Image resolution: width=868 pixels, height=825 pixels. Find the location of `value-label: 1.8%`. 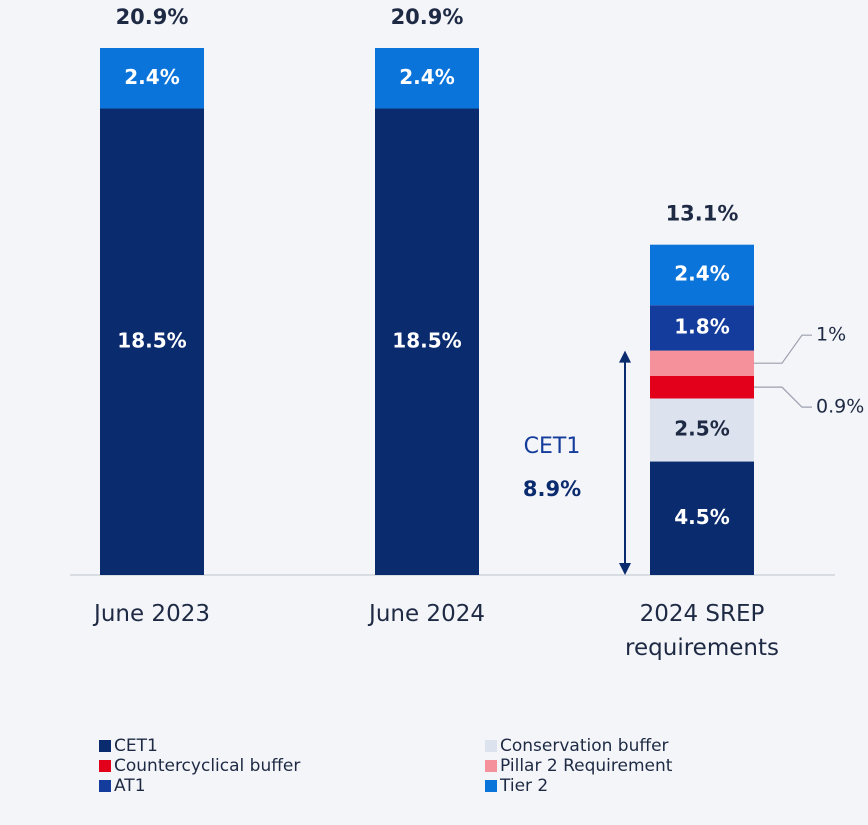

value-label: 1.8% is located at coordinates (701, 326).